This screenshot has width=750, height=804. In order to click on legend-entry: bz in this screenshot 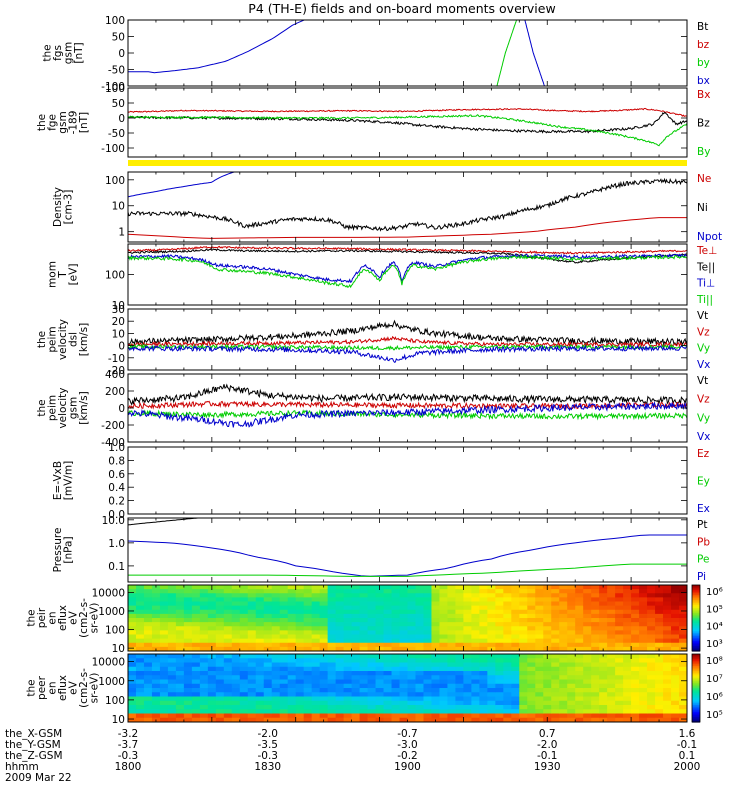, I will do `click(703, 45)`.